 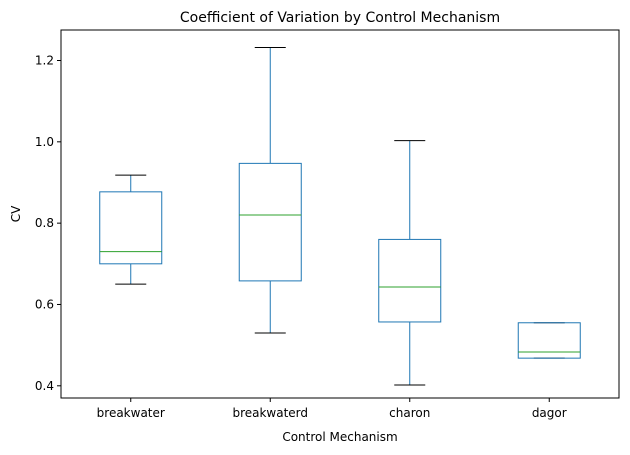 What do you see at coordinates (44, 60) in the screenshot?
I see `y-tick-label: 1.2` at bounding box center [44, 60].